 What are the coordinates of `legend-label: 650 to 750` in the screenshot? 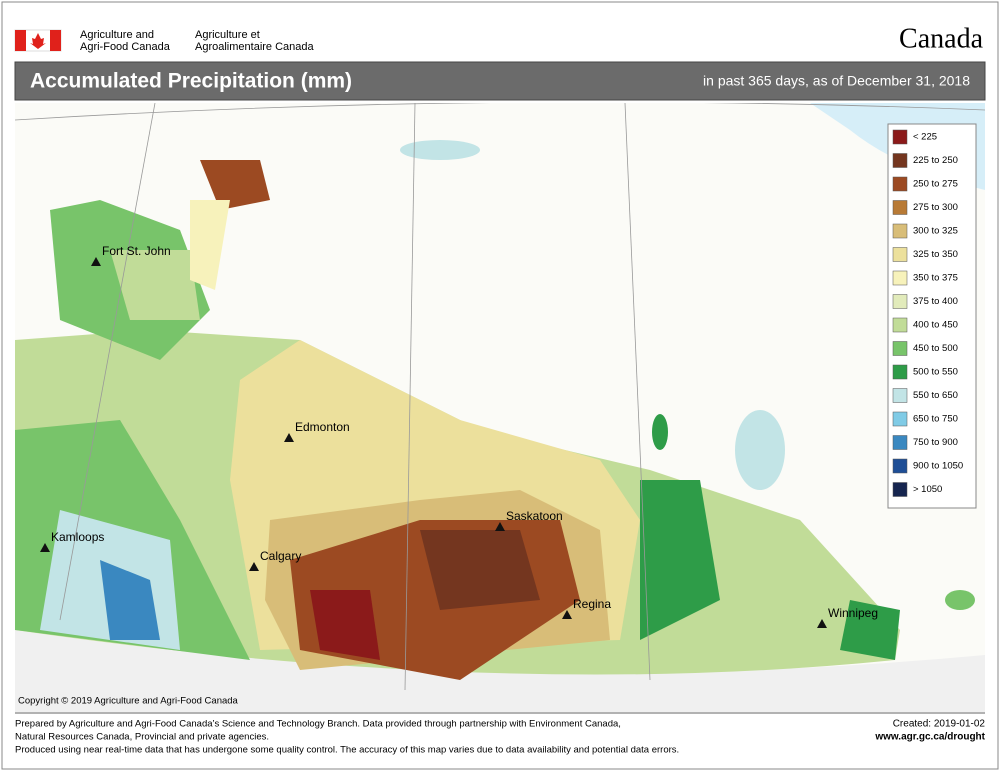 It's located at (935, 419).